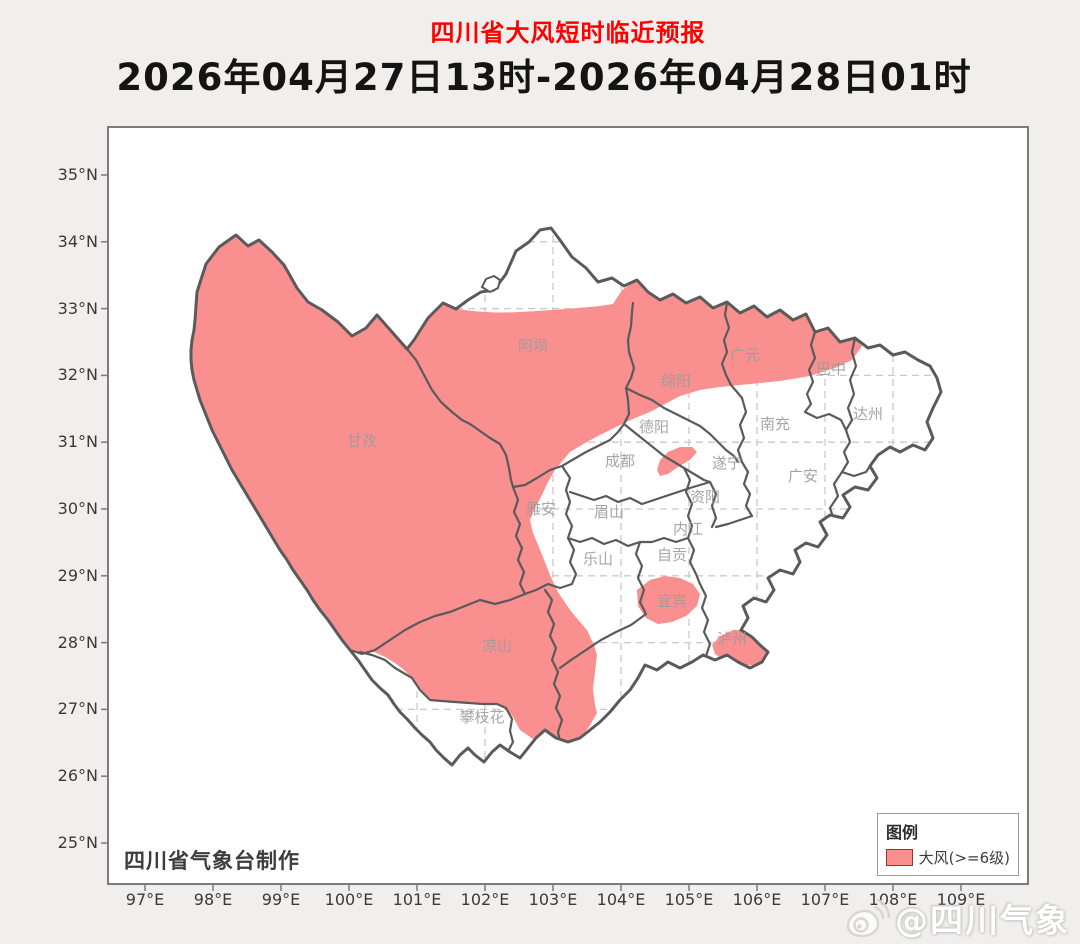  Describe the element at coordinates (145, 899) in the screenshot. I see `lon-tick-label: 97°E` at that location.